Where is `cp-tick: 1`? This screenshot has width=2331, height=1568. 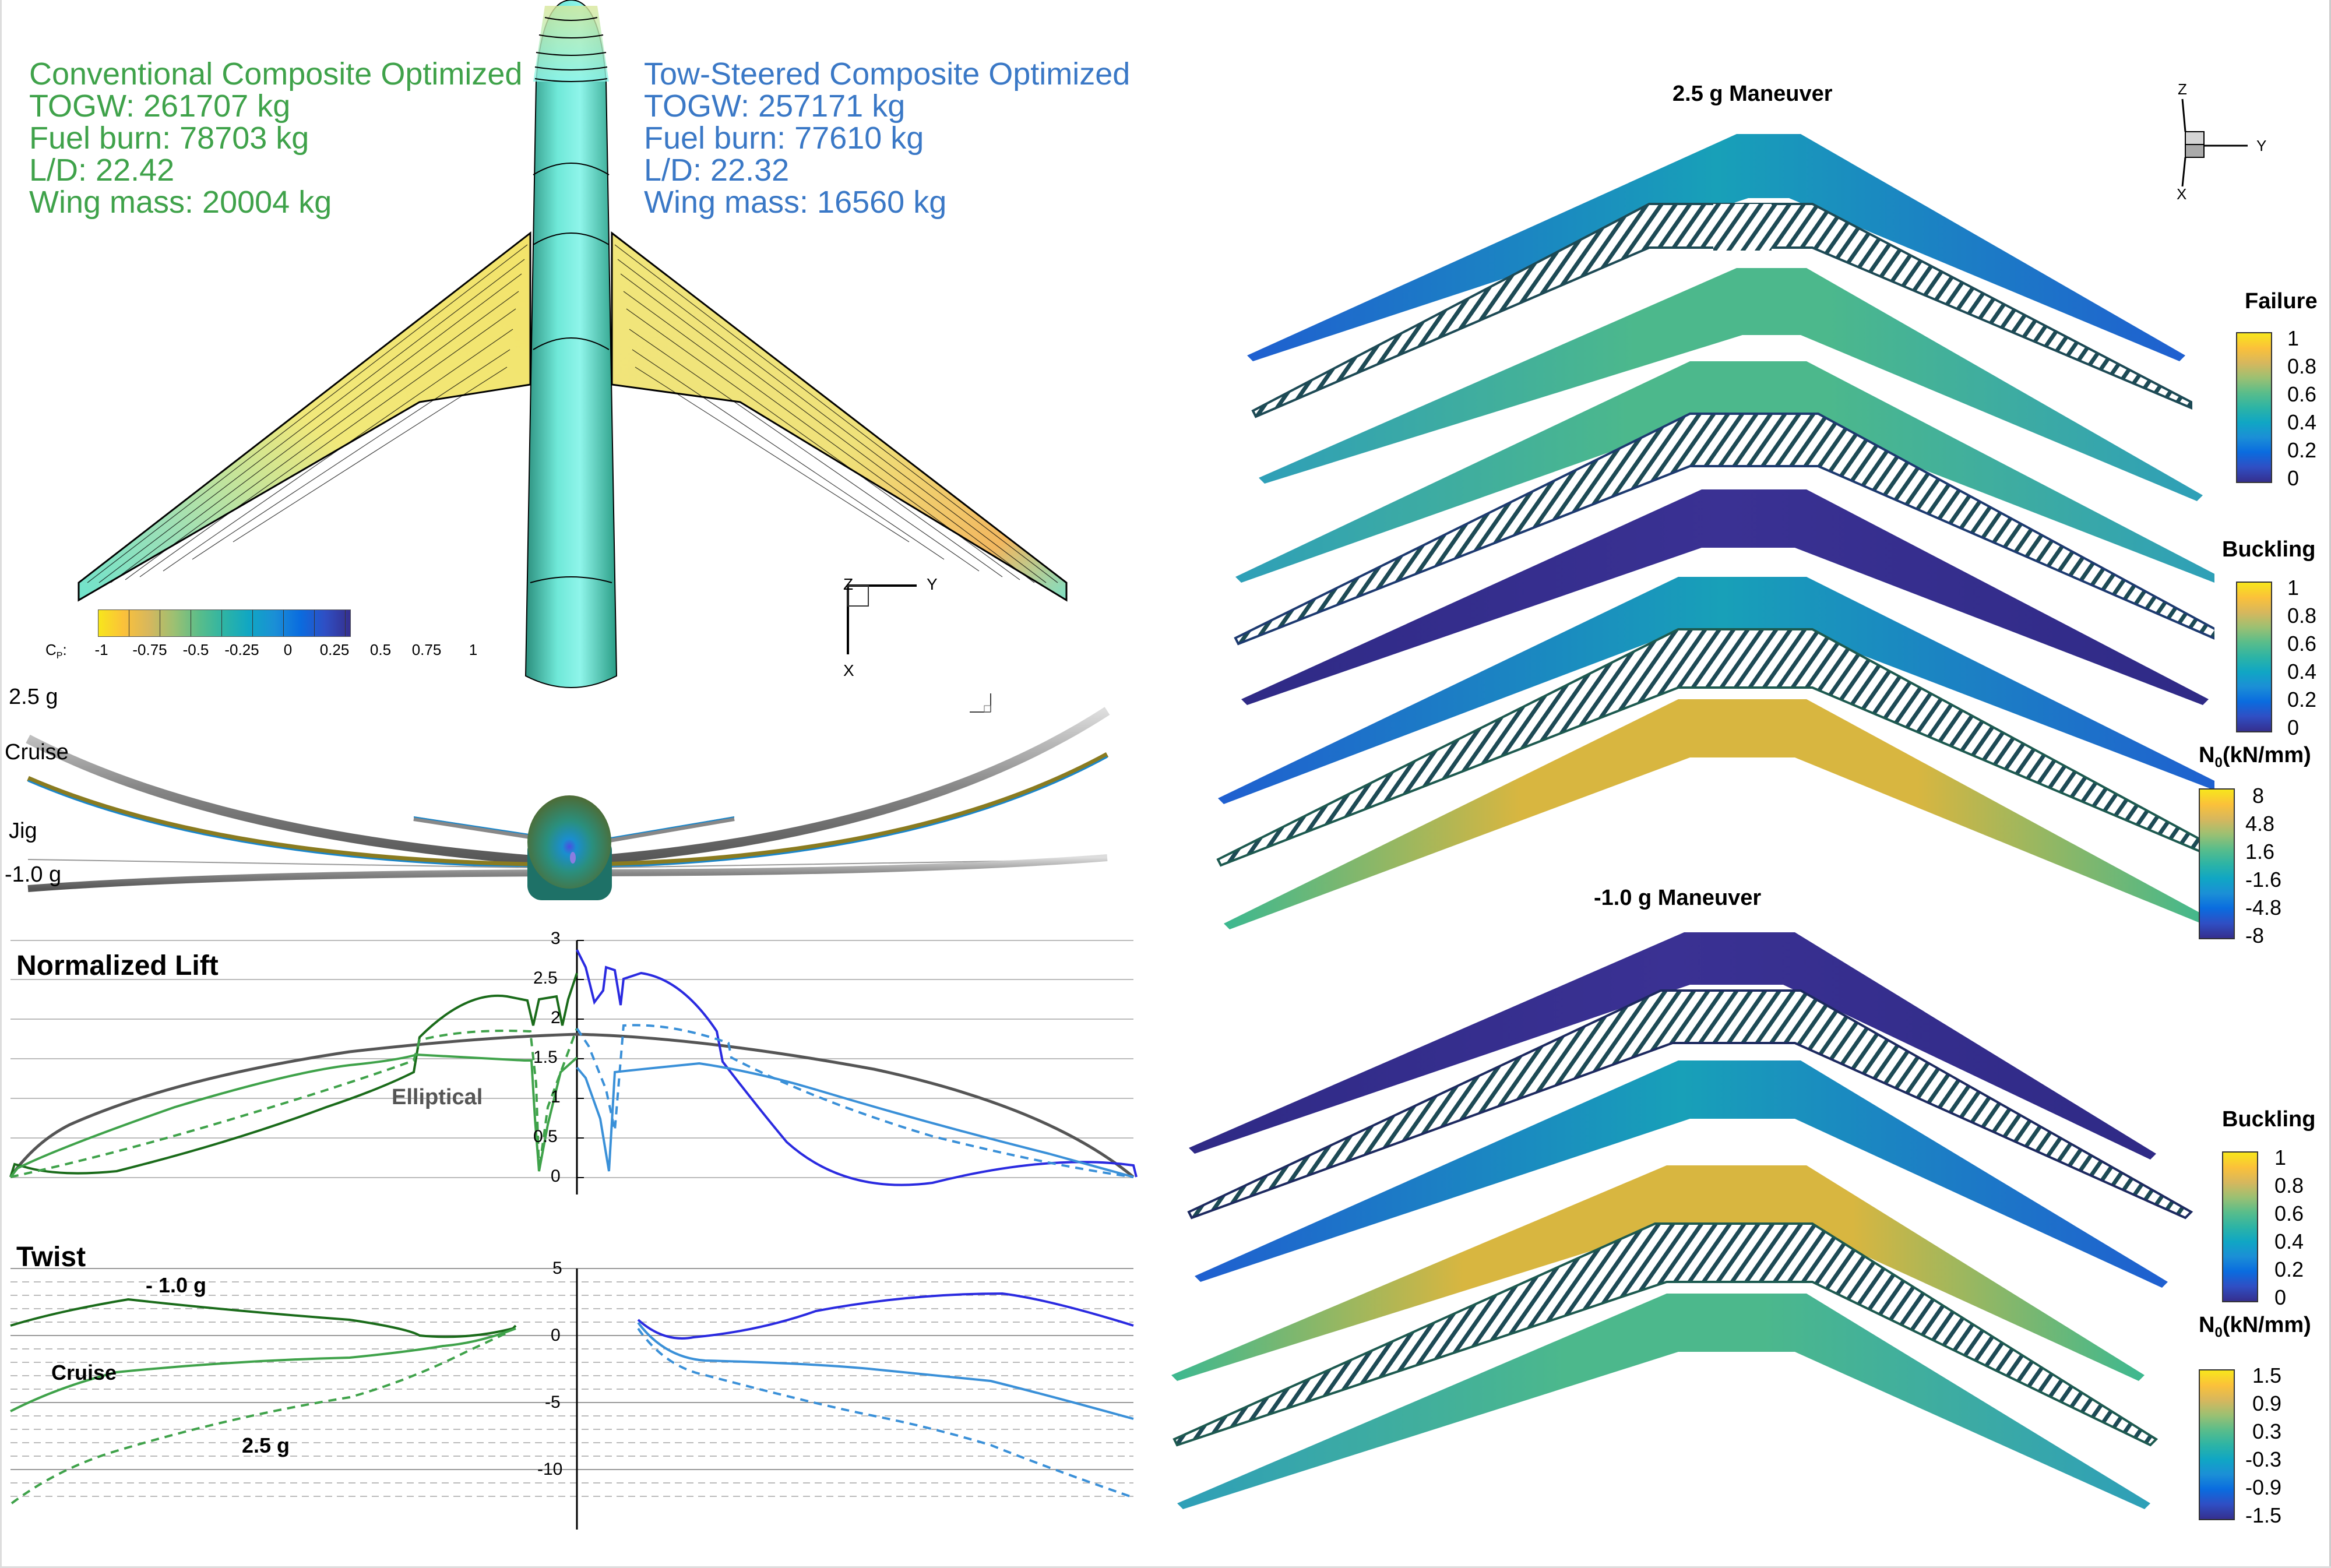
cp-tick: 1 is located at coordinates (474, 649).